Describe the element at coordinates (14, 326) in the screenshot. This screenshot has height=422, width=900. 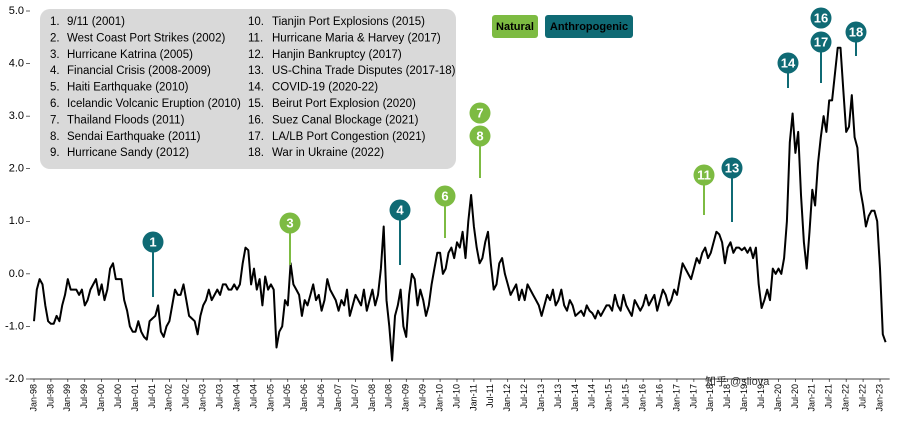
I see `y-tick-label: -1.0` at that location.